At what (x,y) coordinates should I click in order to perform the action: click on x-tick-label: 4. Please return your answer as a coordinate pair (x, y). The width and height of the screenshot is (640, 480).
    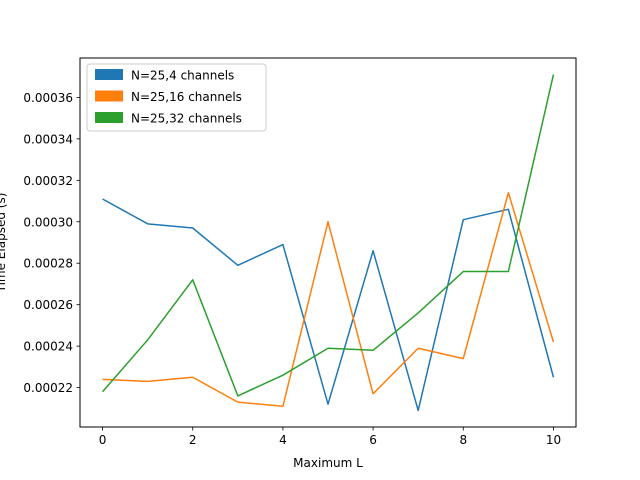
    Looking at the image, I should click on (283, 440).